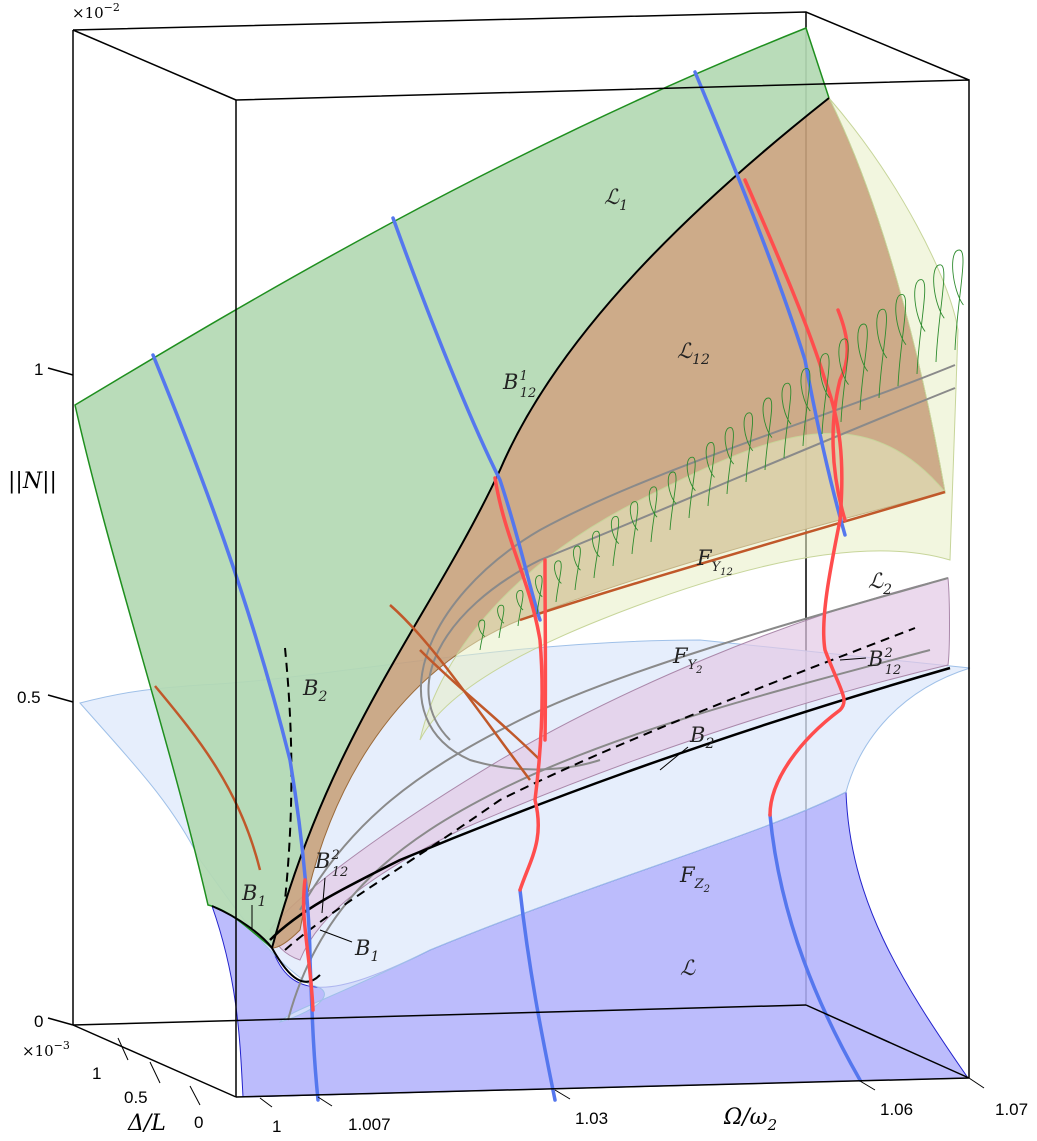  Describe the element at coordinates (136, 1097) in the screenshot. I see `y-tick-0.5: 0.5` at that location.